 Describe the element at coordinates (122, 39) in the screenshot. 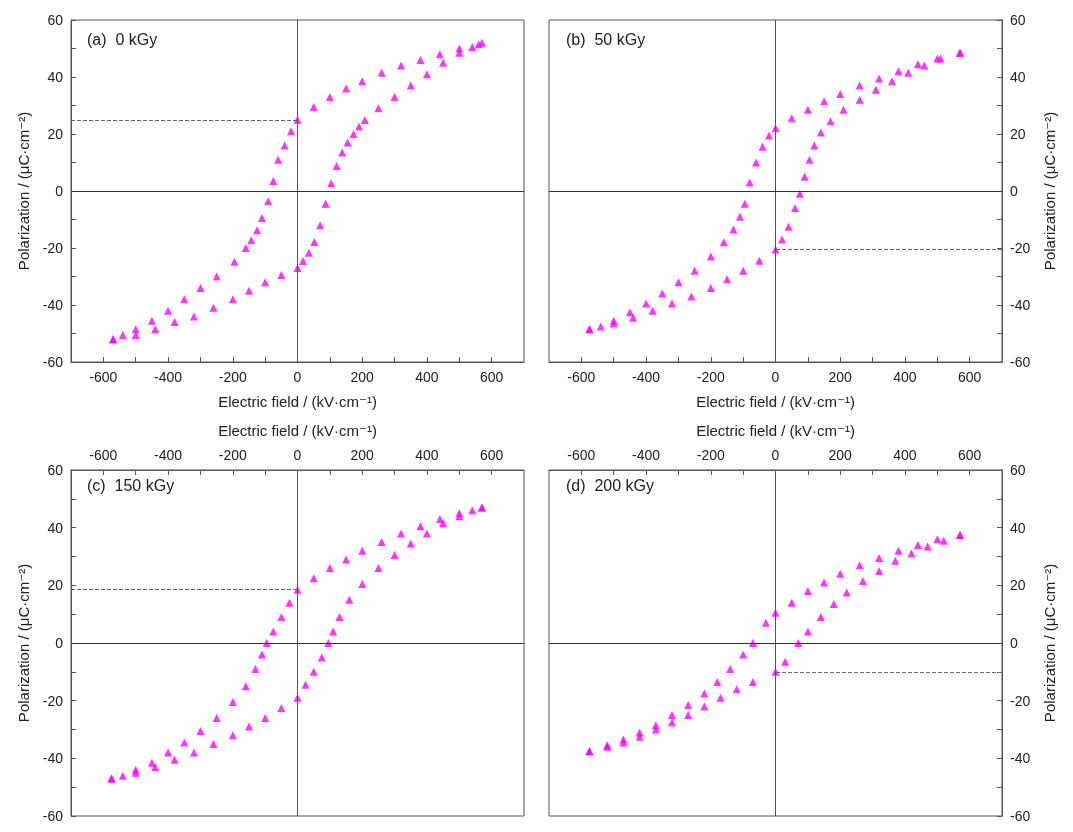

I see `text: (a) 0 kGy` at that location.